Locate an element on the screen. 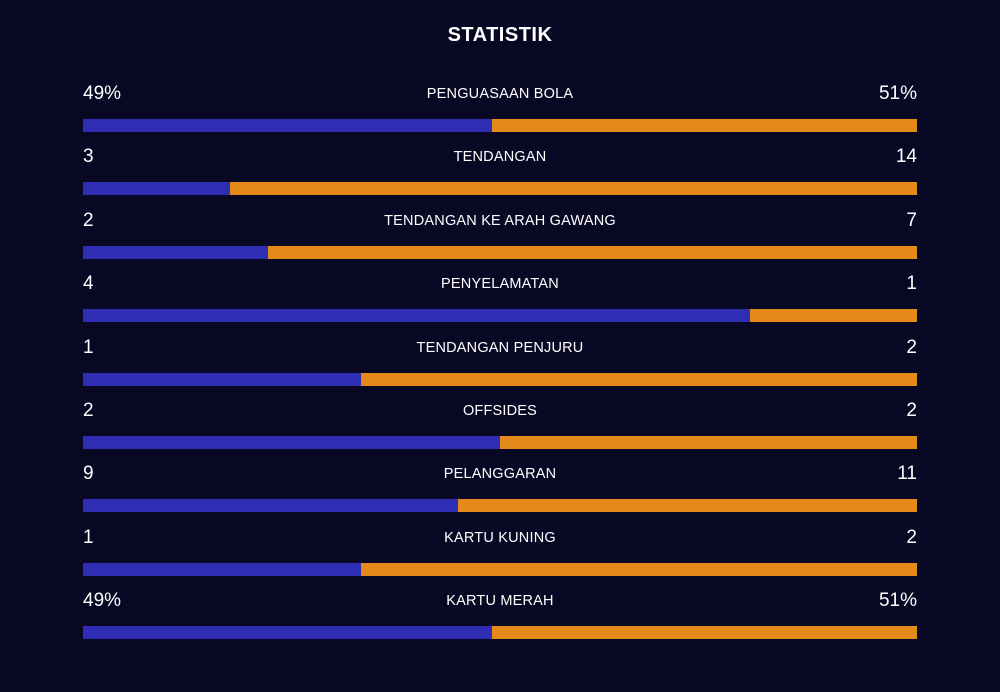 The height and width of the screenshot is (692, 1000). stat-label: PENYELAMATAN is located at coordinates (500, 284).